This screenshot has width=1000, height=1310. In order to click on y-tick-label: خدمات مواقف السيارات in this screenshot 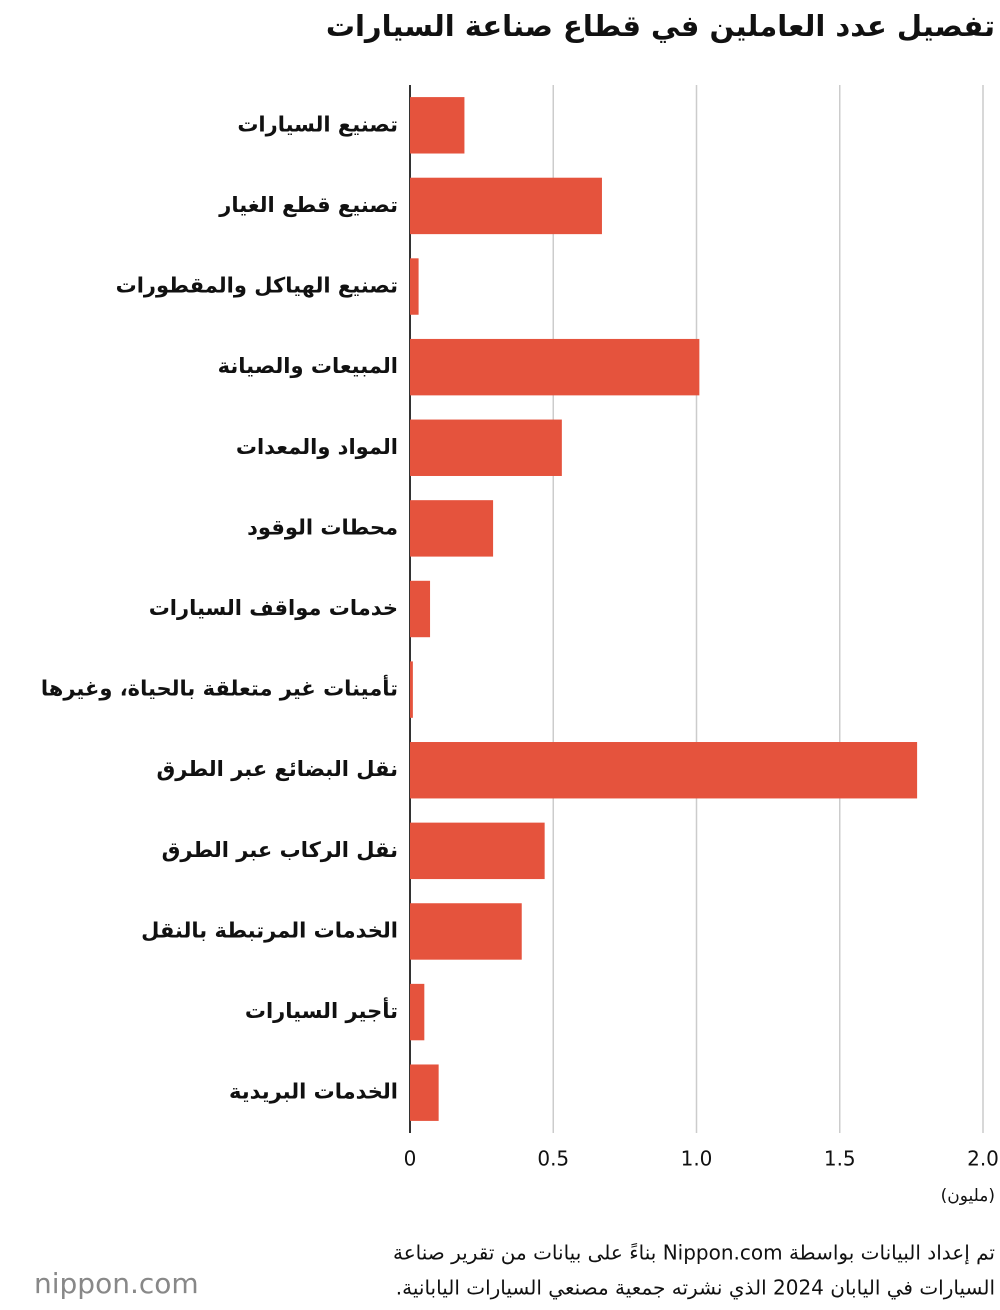, I will do `click(273, 608)`.